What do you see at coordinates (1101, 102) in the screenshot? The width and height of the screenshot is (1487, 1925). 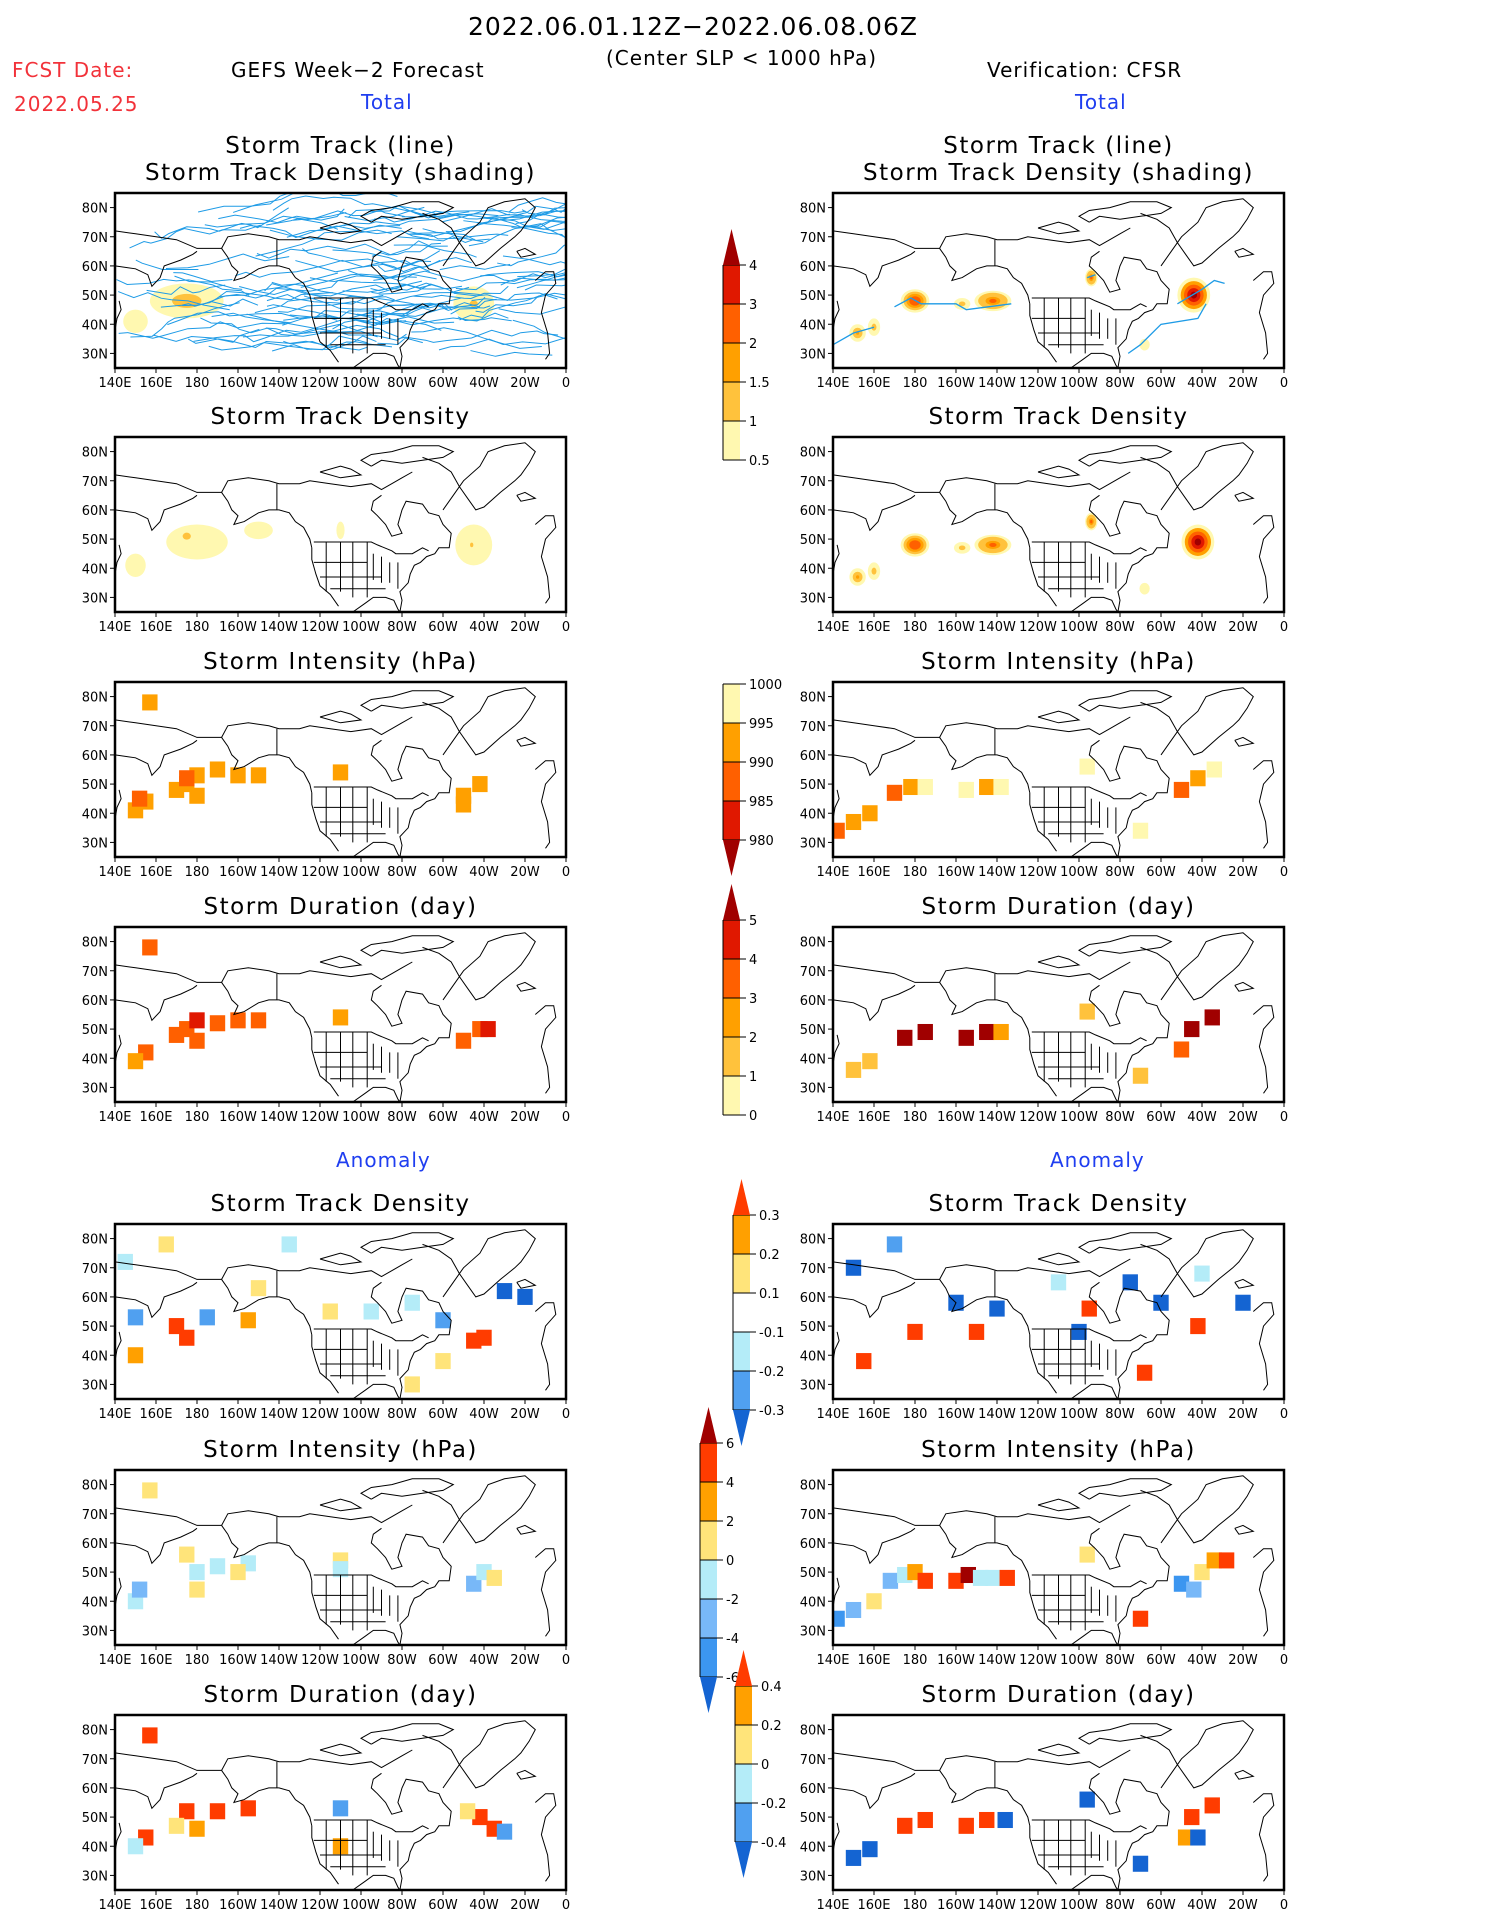 I see `right-total-label: Total` at bounding box center [1101, 102].